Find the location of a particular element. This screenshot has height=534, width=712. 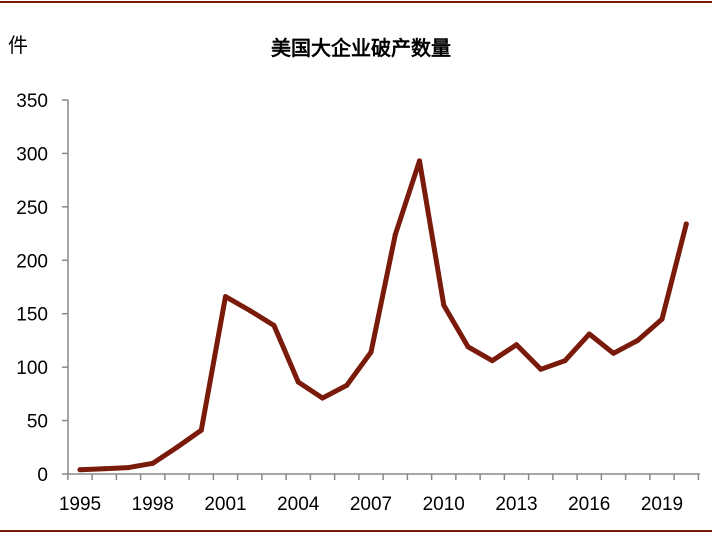

y-tick-label: 300 is located at coordinates (32, 154).